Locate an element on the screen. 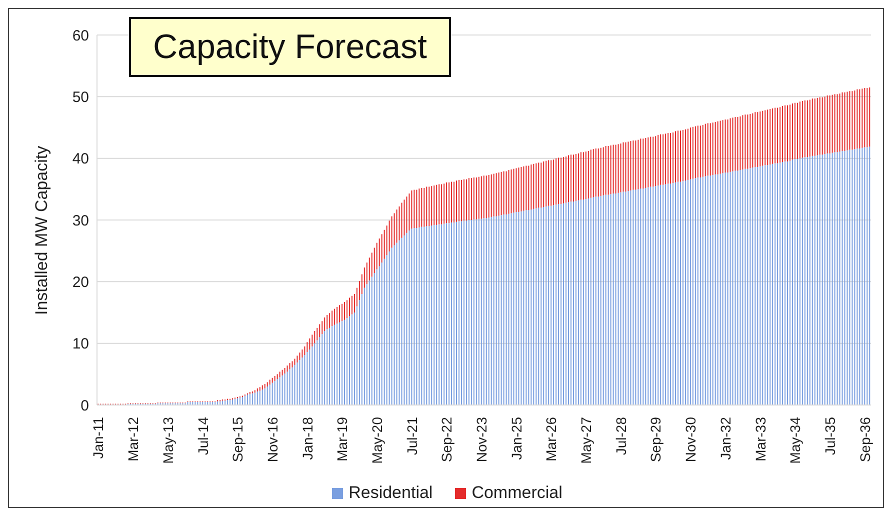  x-tick-label: Jan-32 is located at coordinates (725, 438).